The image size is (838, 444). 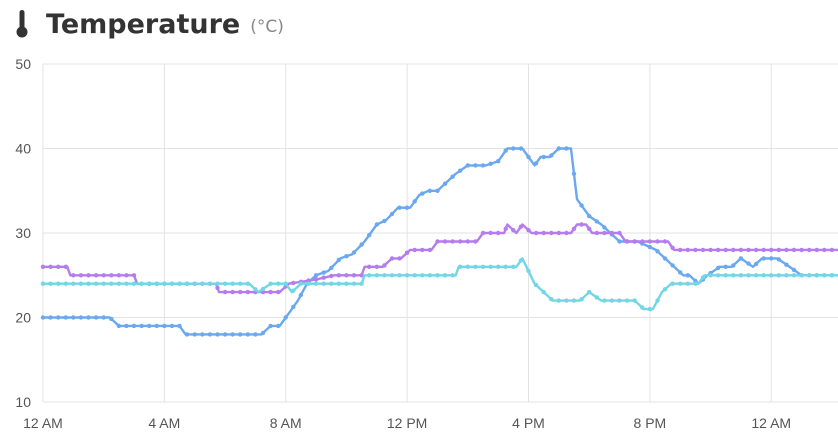 I want to click on chart-header: Temperature (°C), so click(x=148, y=24).